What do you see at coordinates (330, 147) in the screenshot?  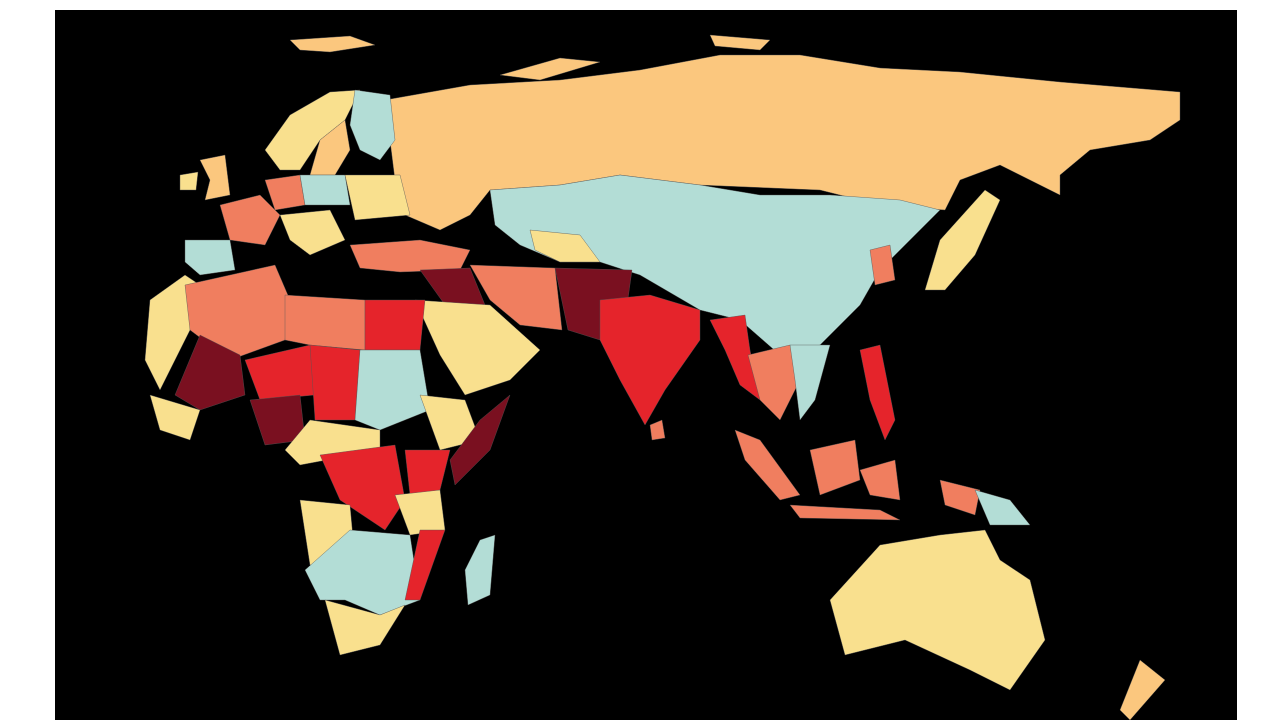 I see `sweden` at bounding box center [330, 147].